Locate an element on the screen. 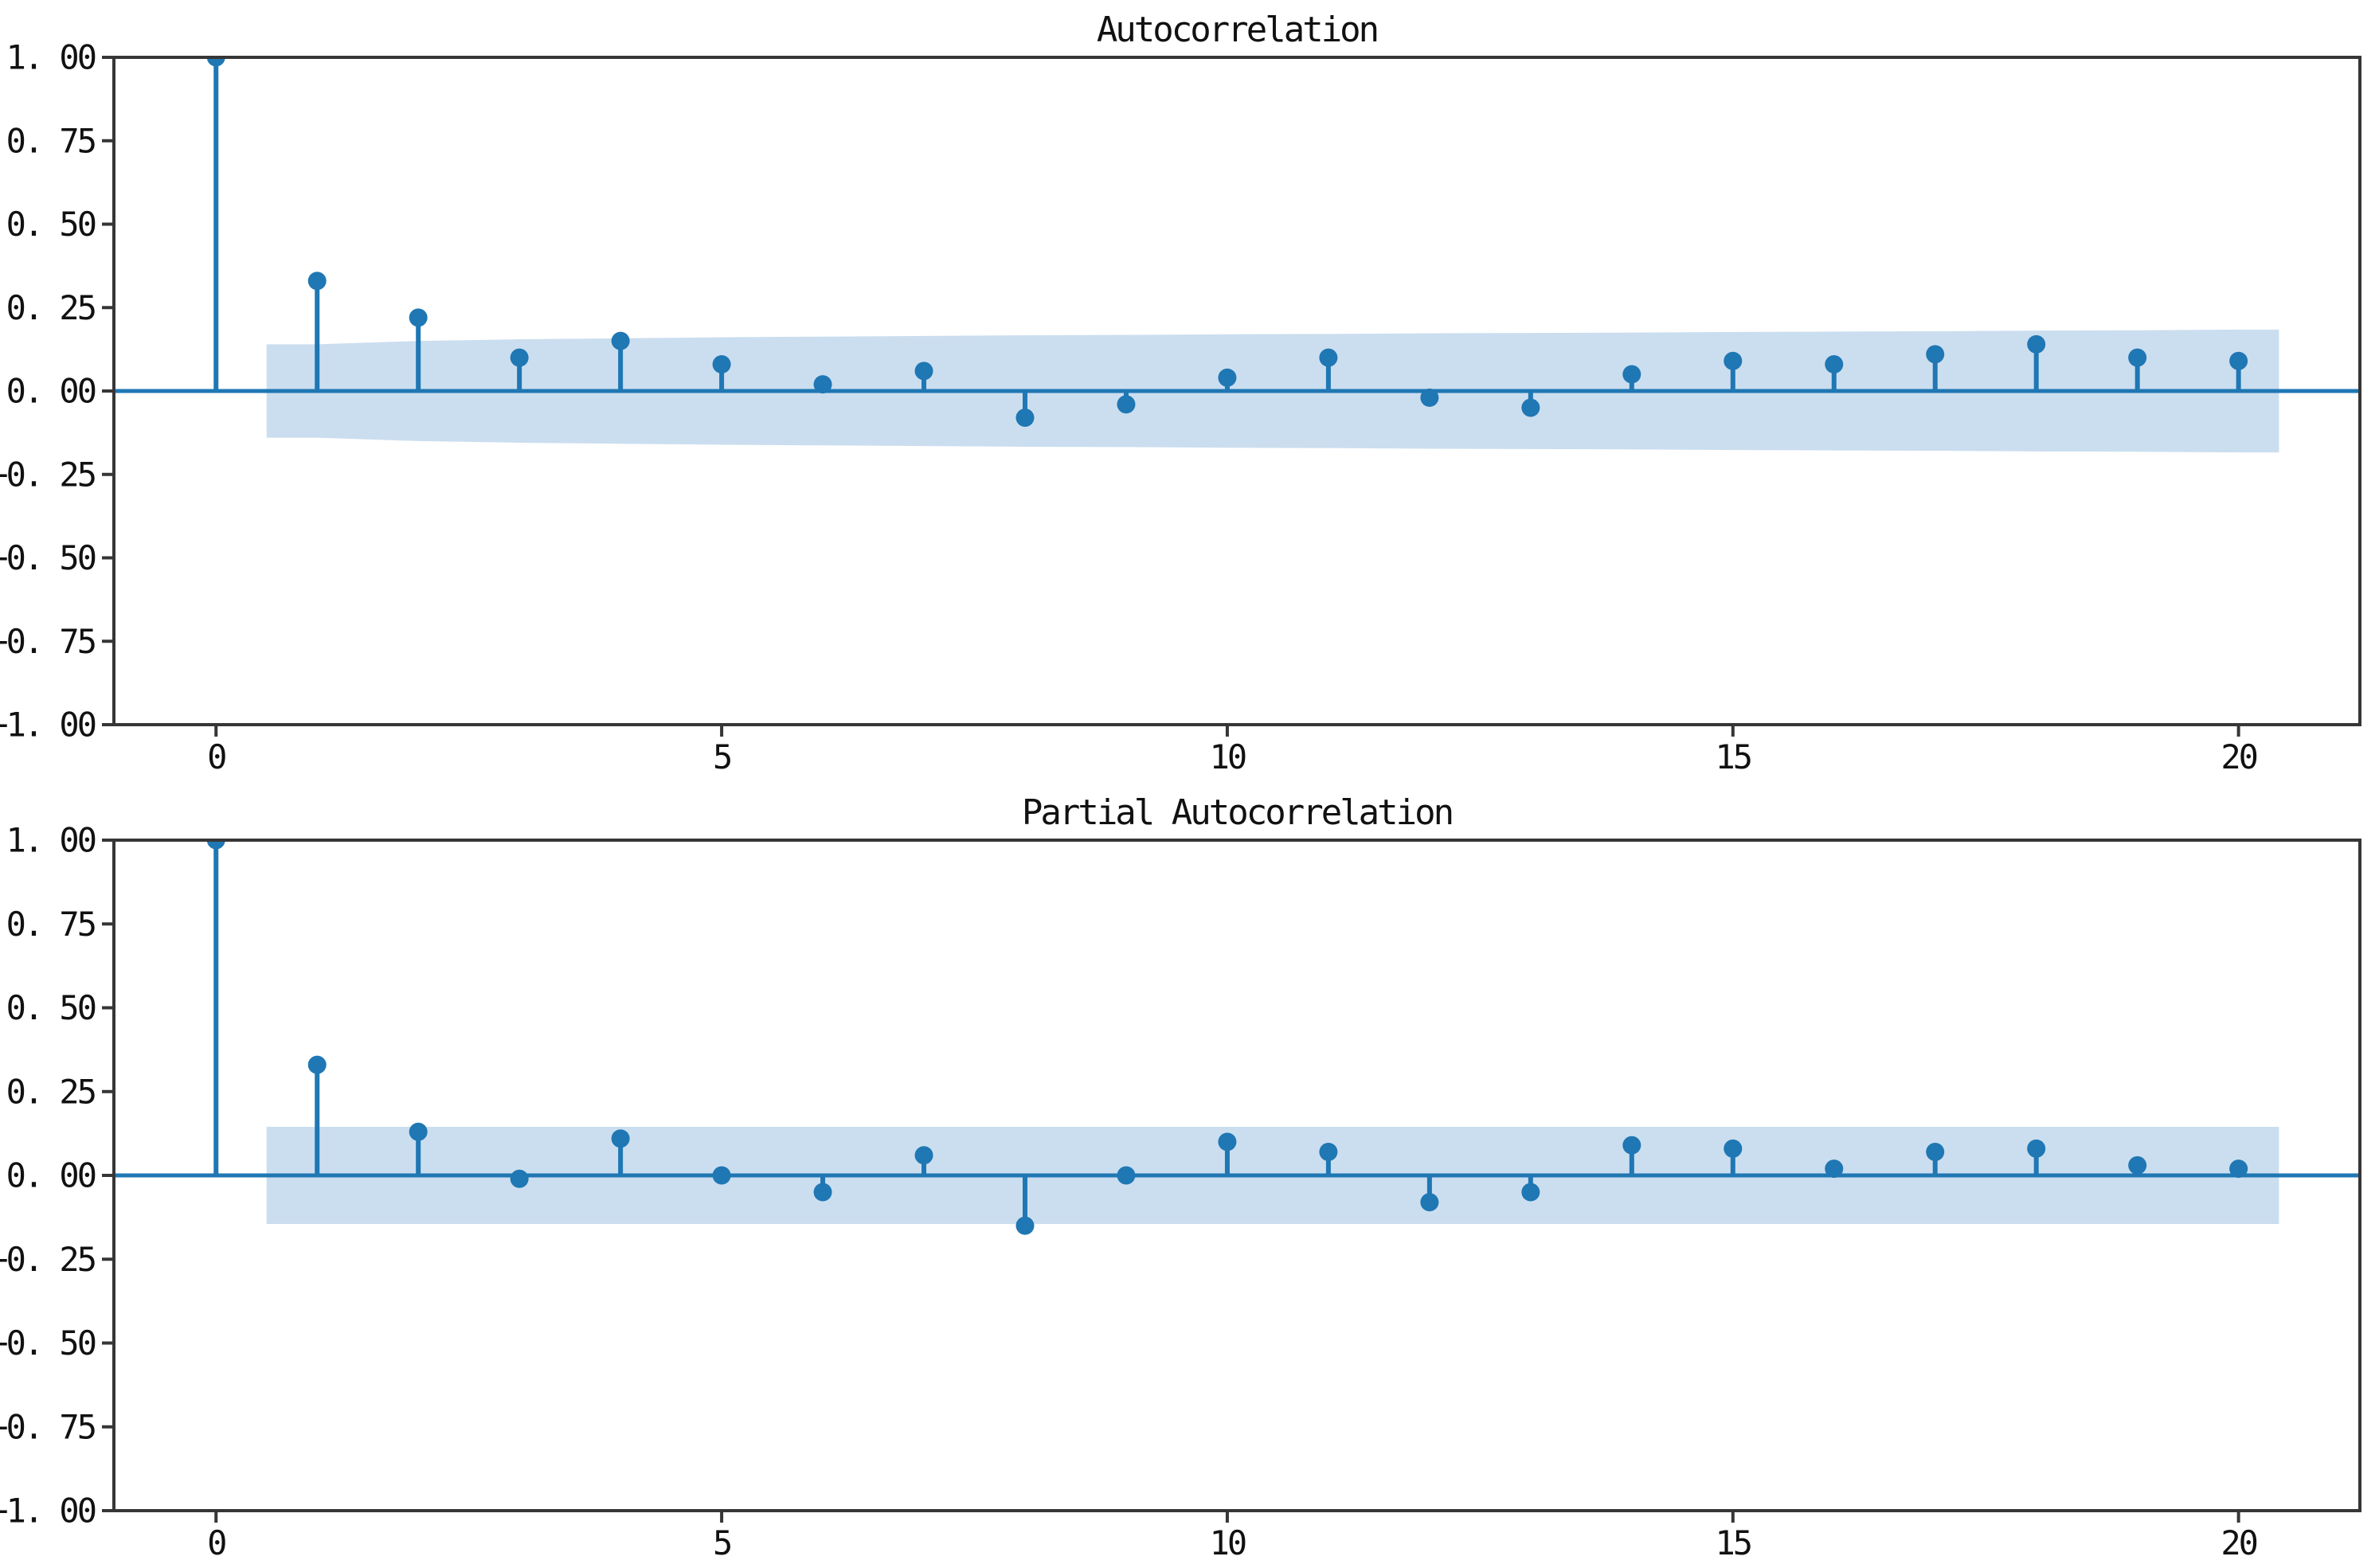  pacf-x-tick-label: 20 is located at coordinates (2238, 1542).